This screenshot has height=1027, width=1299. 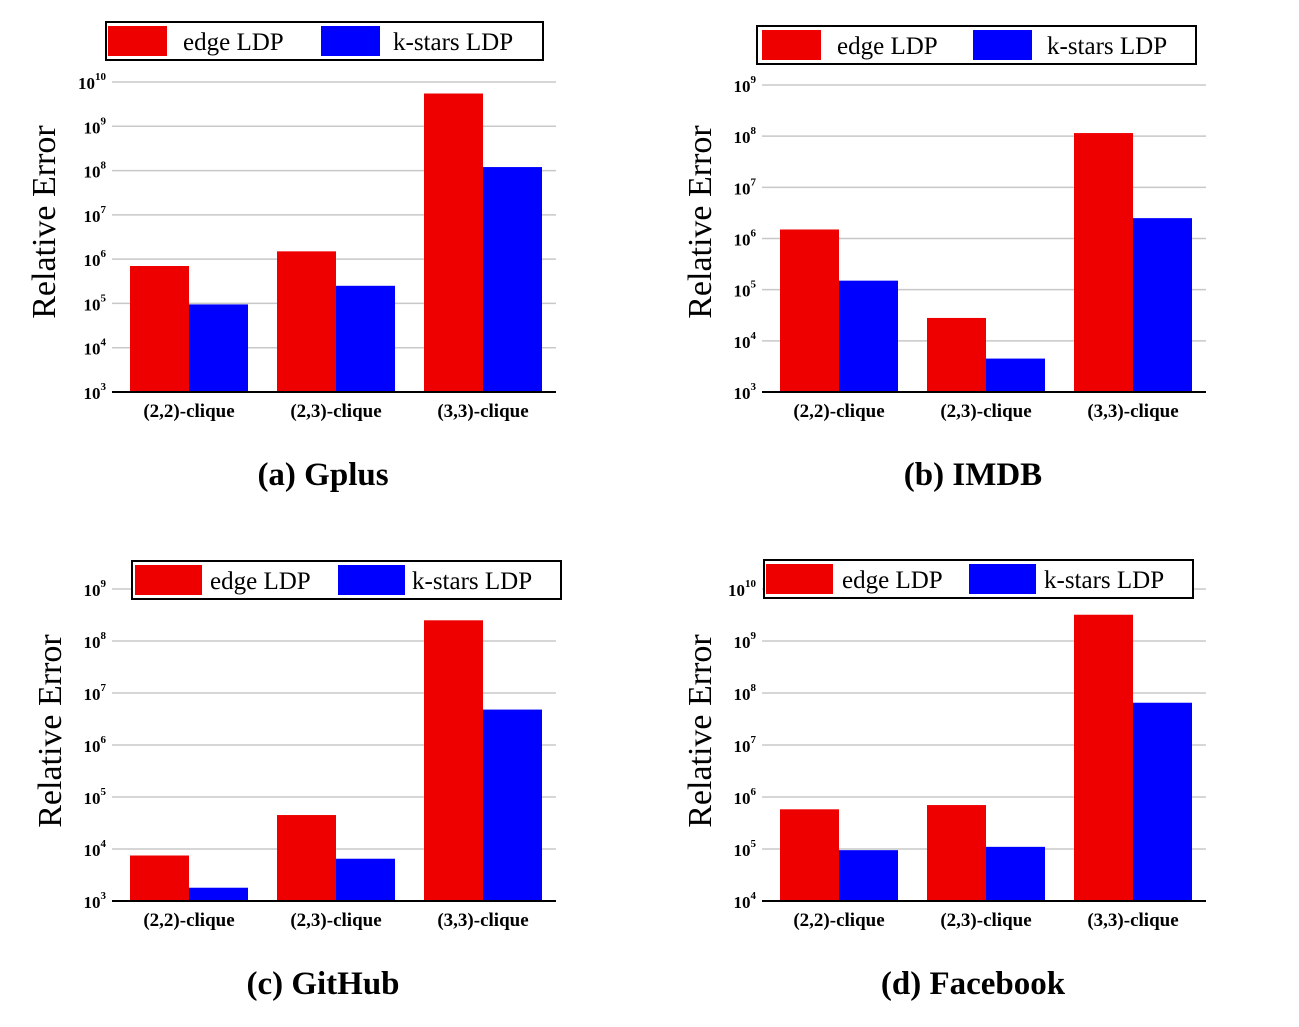 I want to click on panel-caption: (c) GitHub, so click(x=322, y=984).